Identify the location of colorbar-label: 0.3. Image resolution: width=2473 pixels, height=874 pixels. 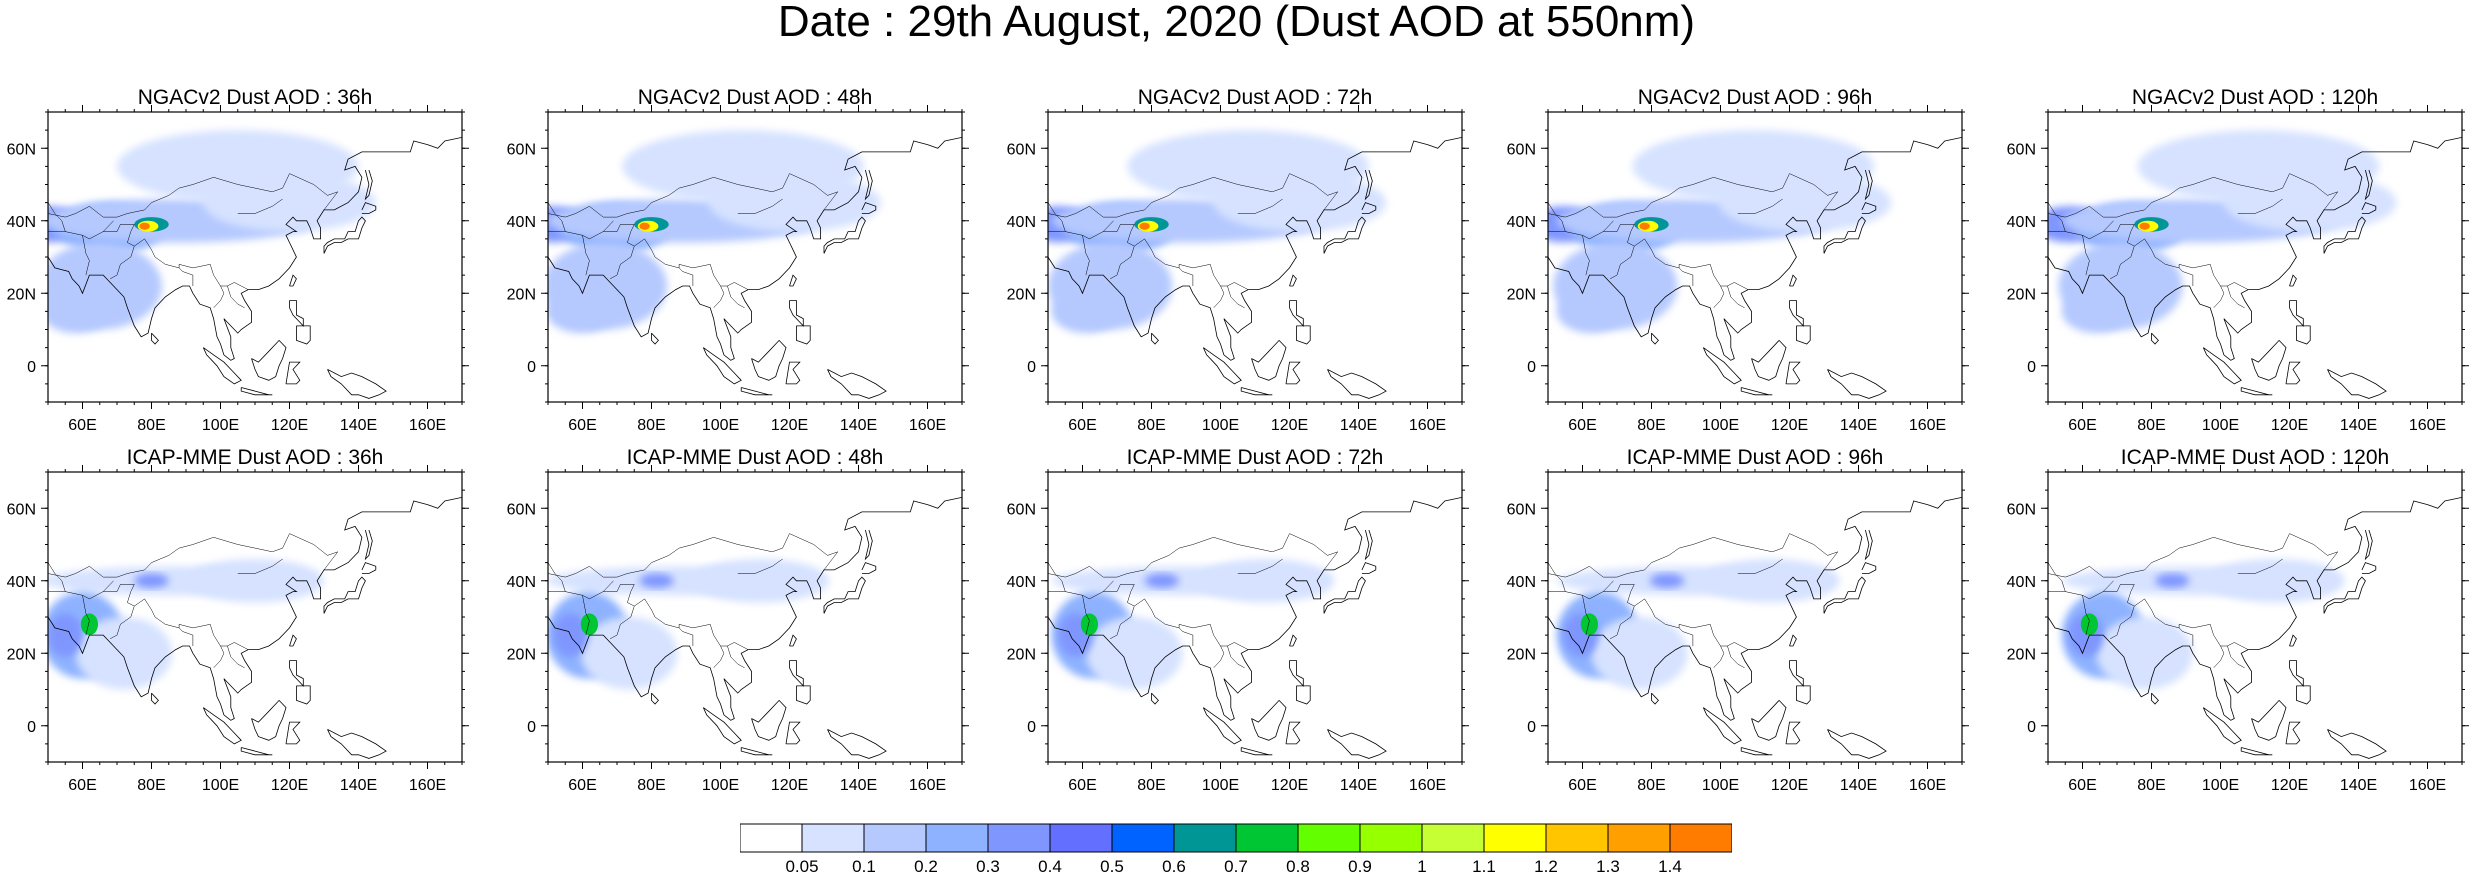
(988, 865).